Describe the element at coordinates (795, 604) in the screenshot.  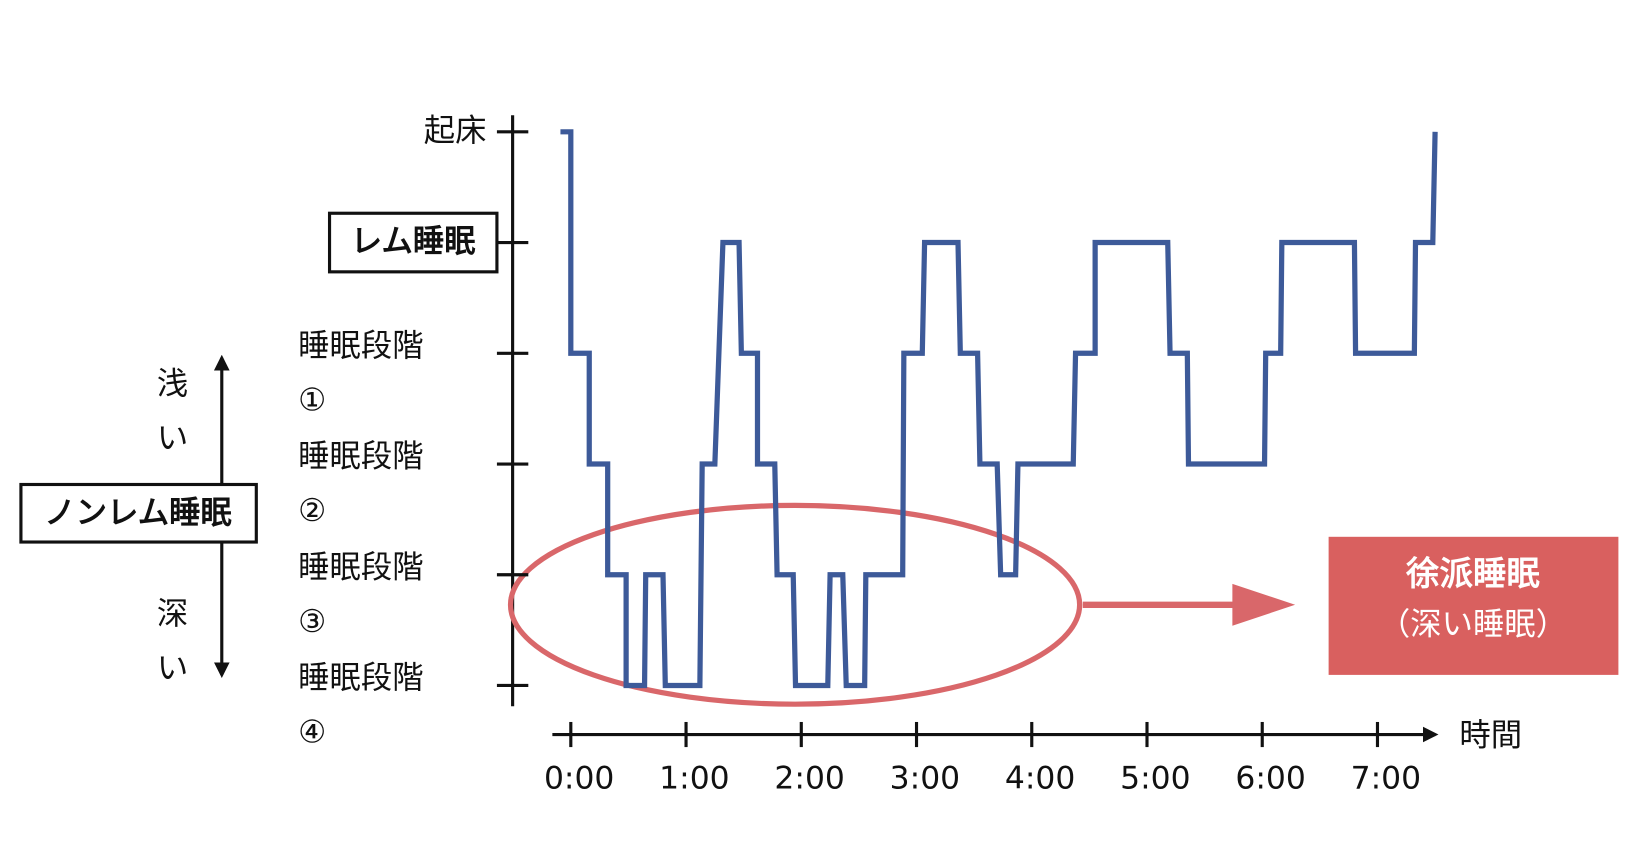
I see `deep-sleep-ellipse` at that location.